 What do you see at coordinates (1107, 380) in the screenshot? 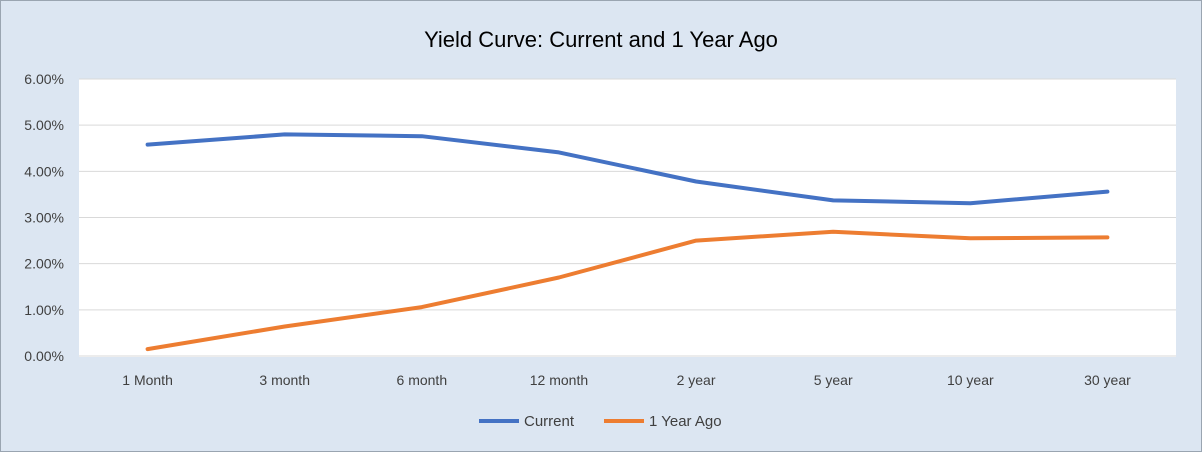
I see `x-tick-label: 30 year` at bounding box center [1107, 380].